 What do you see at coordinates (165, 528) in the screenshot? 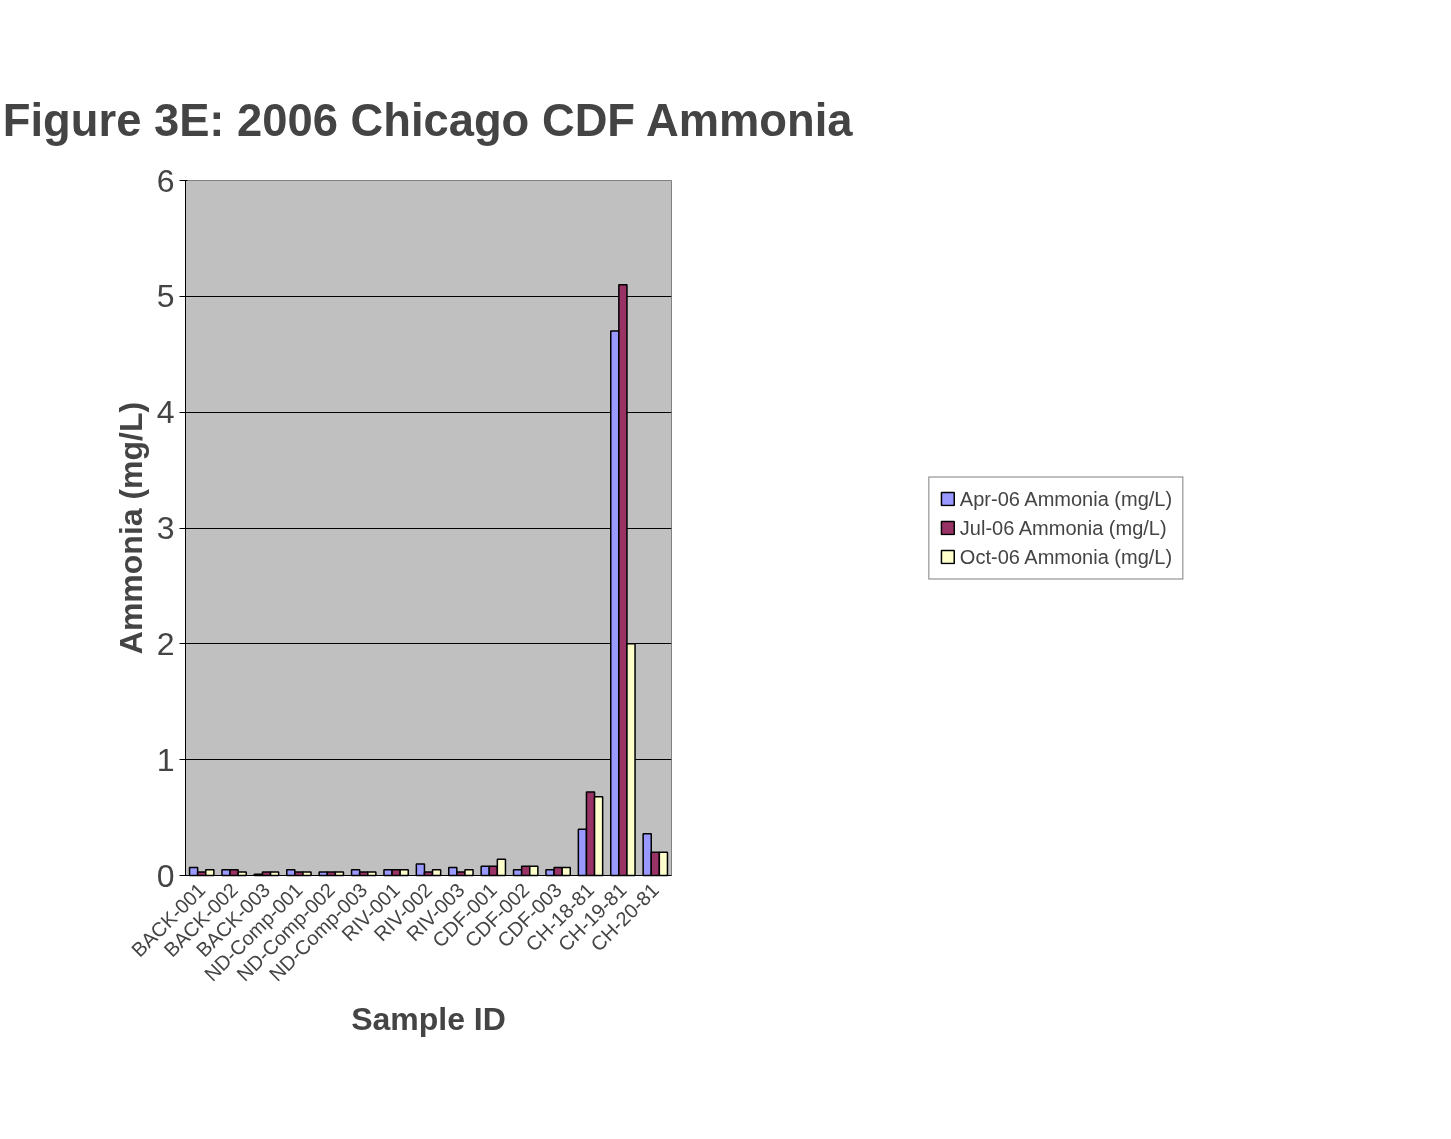
I see `y-tick-label: 3` at bounding box center [165, 528].